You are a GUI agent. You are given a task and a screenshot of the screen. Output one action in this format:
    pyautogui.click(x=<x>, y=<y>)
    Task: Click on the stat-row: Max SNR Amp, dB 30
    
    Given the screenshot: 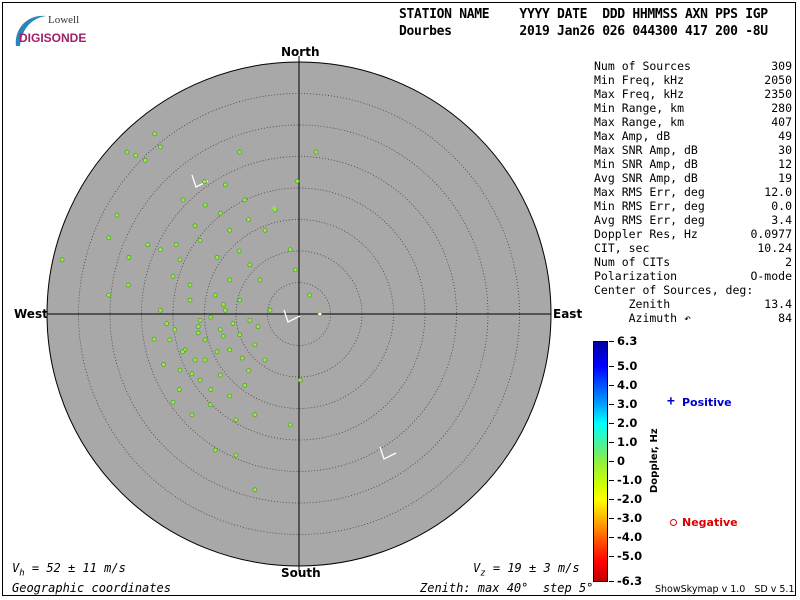 What is the action you would take?
    pyautogui.click(x=693, y=151)
    